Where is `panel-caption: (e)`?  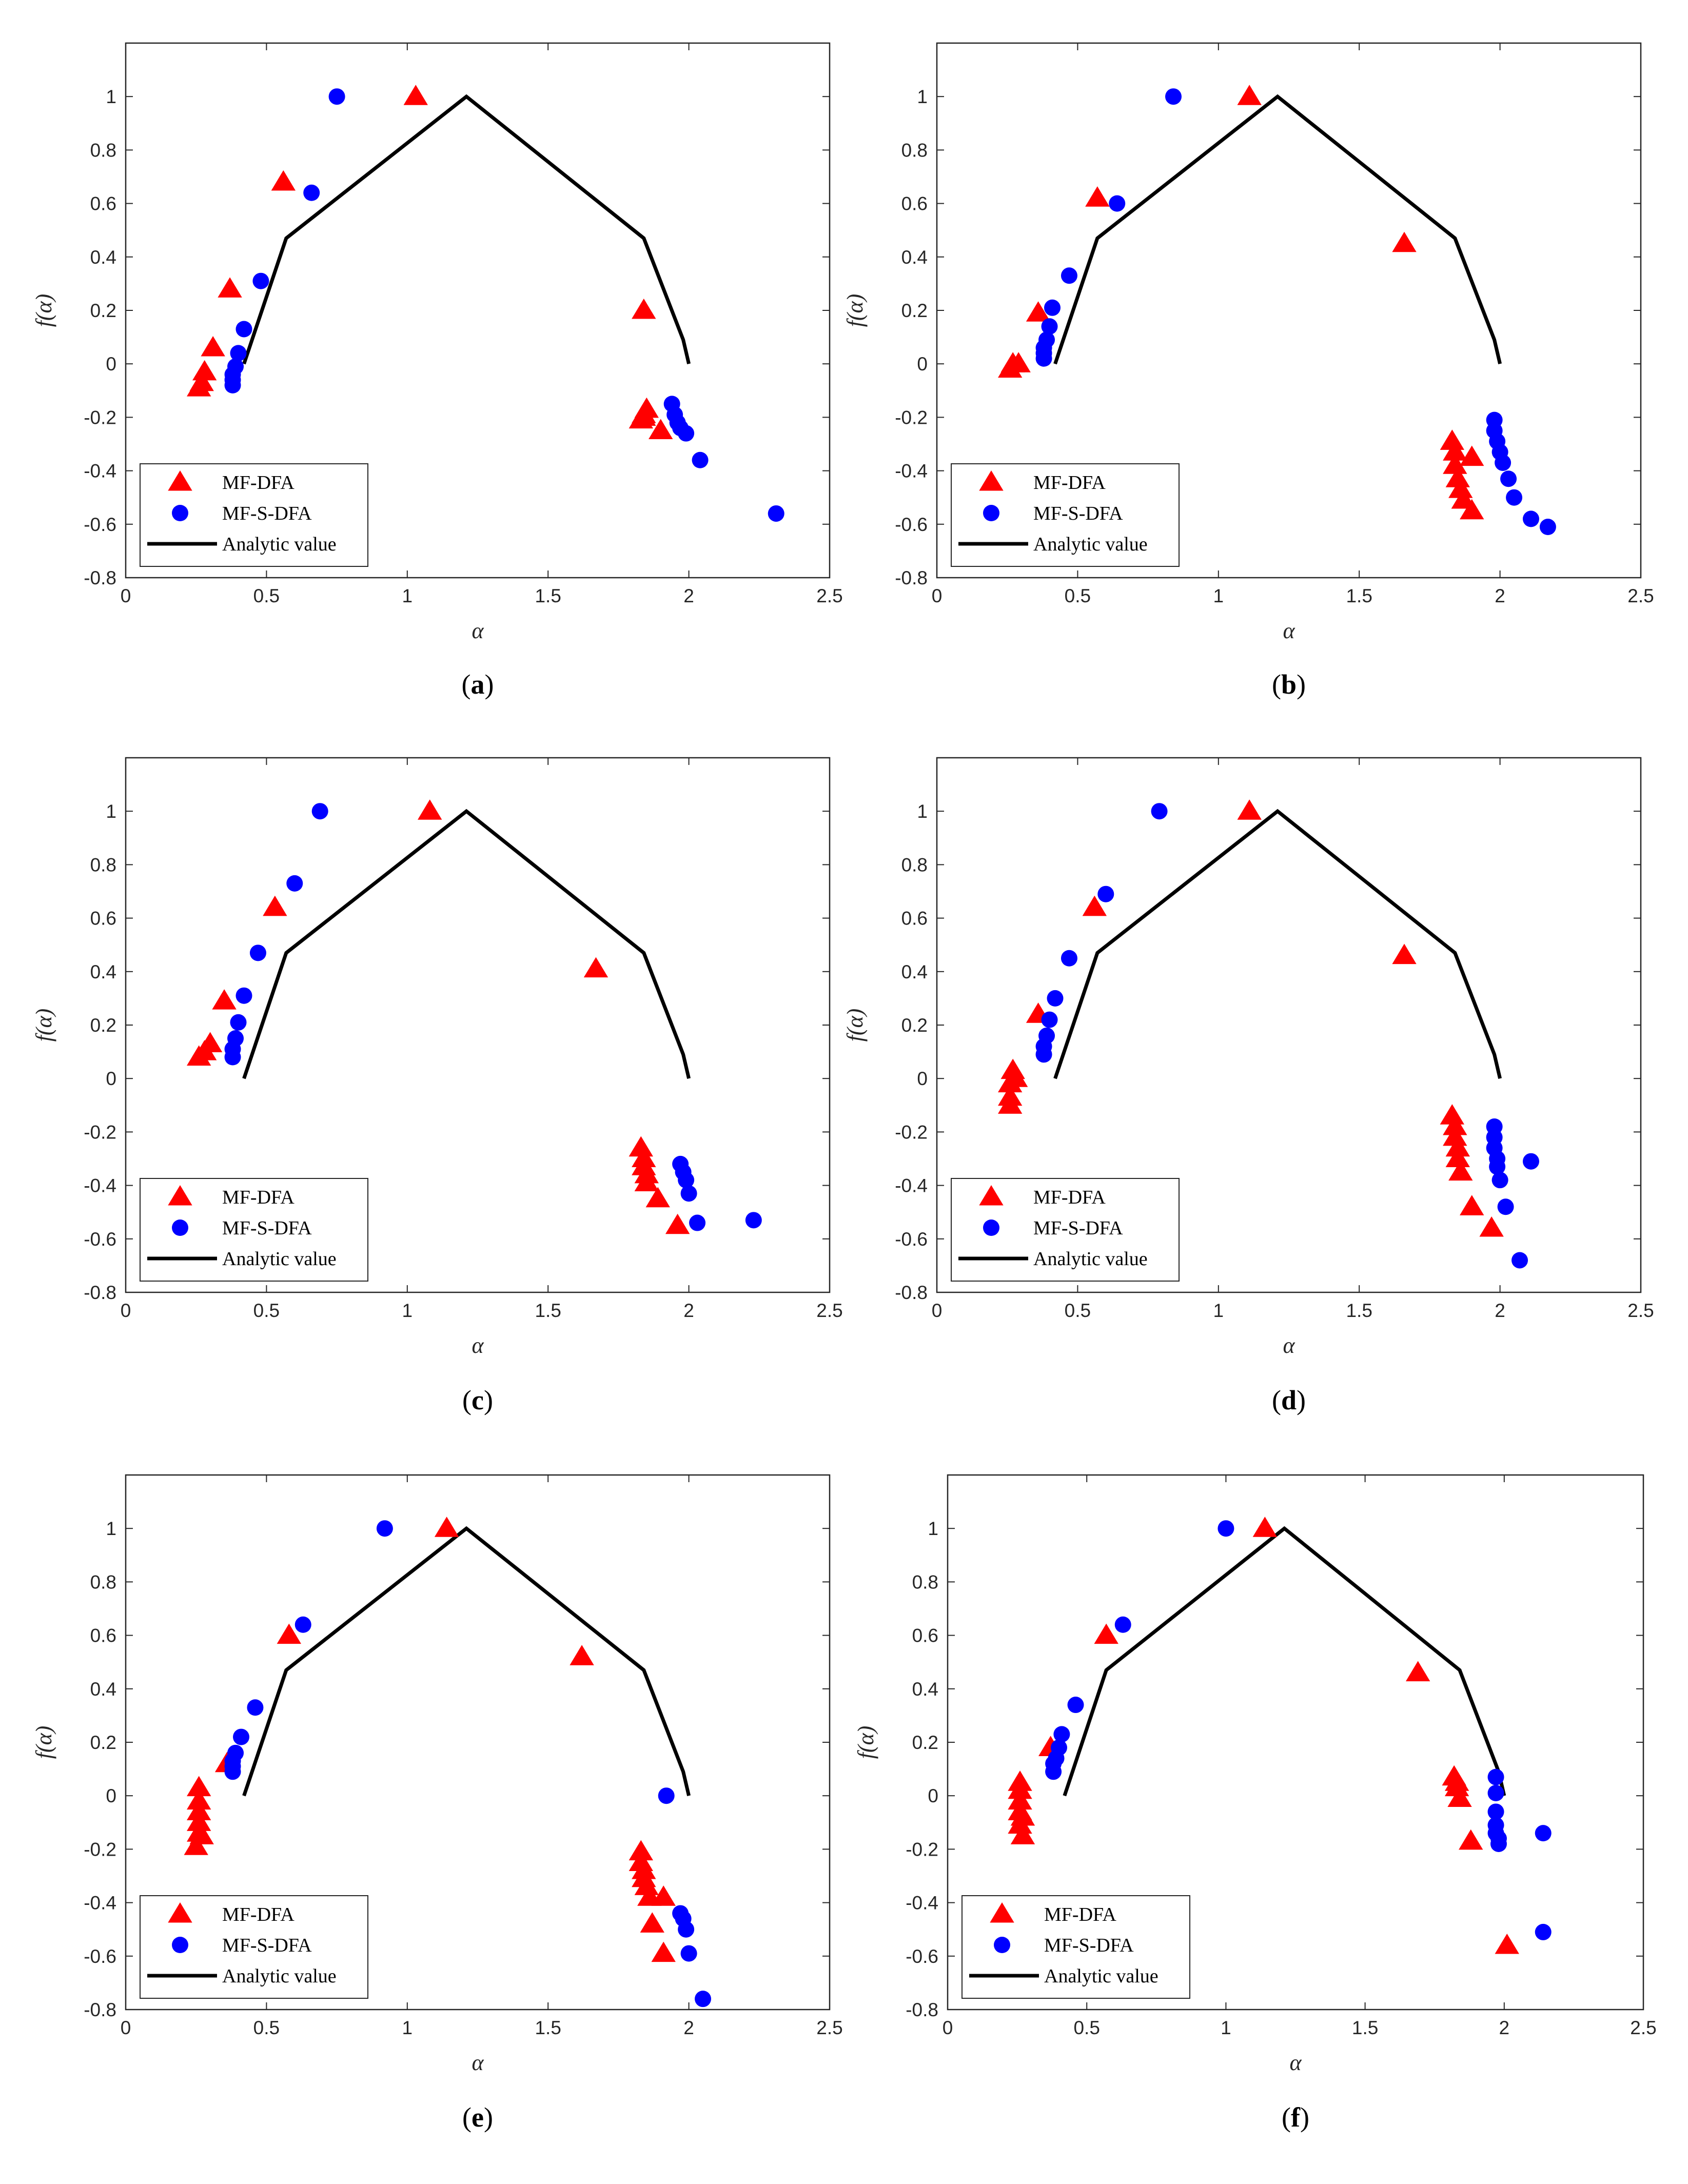
panel-caption: (e) is located at coordinates (477, 2117).